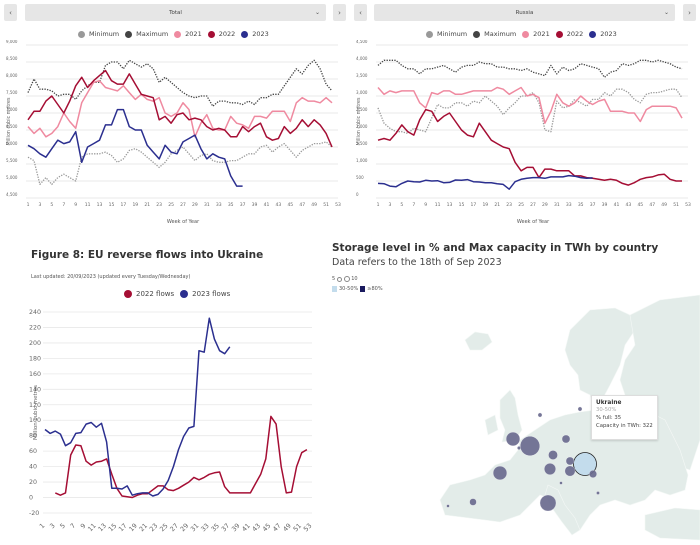 The height and width of the screenshot is (545, 700). What do you see at coordinates (12, 126) in the screenshot?
I see `y-tick-label: 6,500` at bounding box center [12, 126].